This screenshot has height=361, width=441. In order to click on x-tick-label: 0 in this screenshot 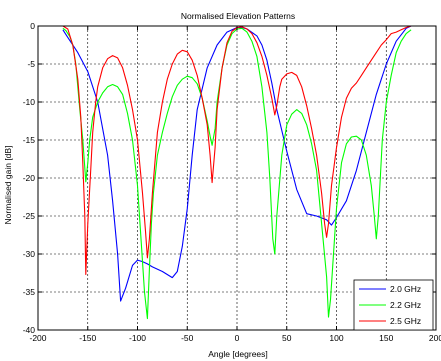, I will do `click(237, 338)`.